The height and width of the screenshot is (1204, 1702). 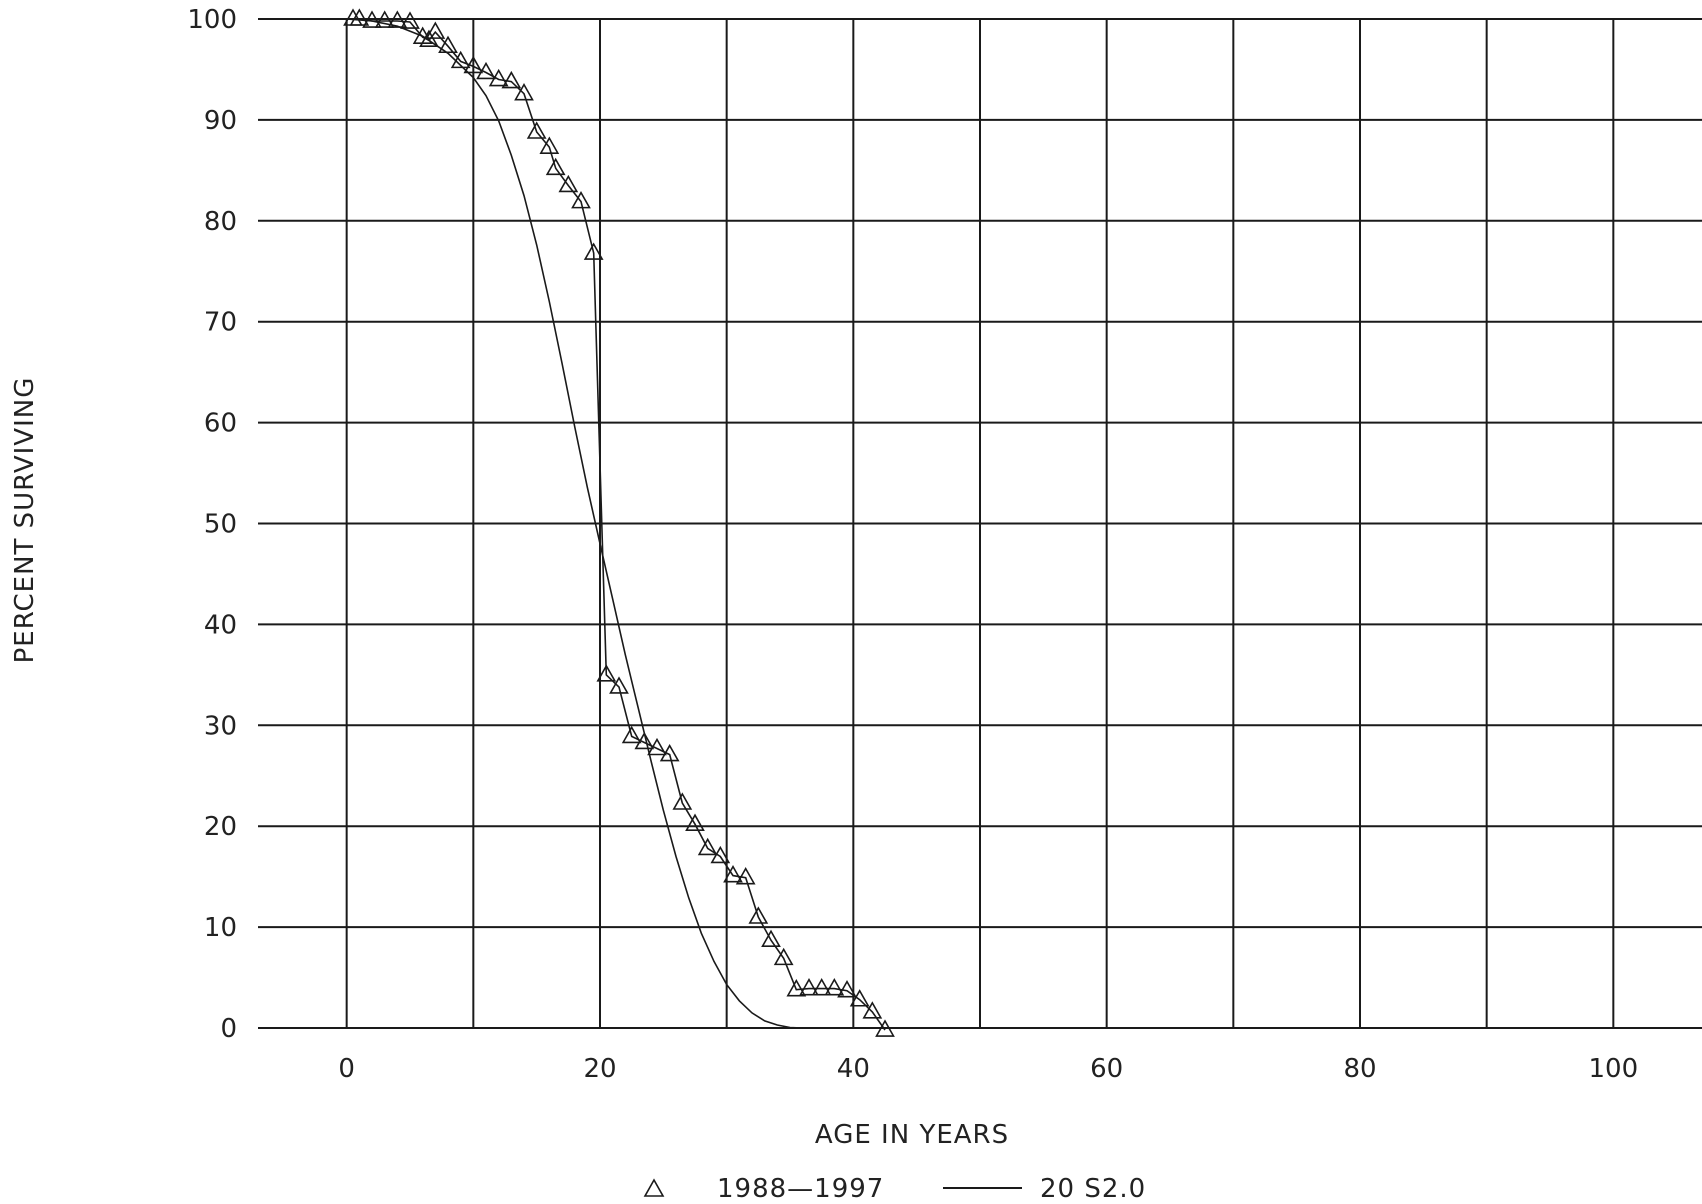 What do you see at coordinates (912, 1135) in the screenshot?
I see `x-axis-title: AGE IN YEARS` at bounding box center [912, 1135].